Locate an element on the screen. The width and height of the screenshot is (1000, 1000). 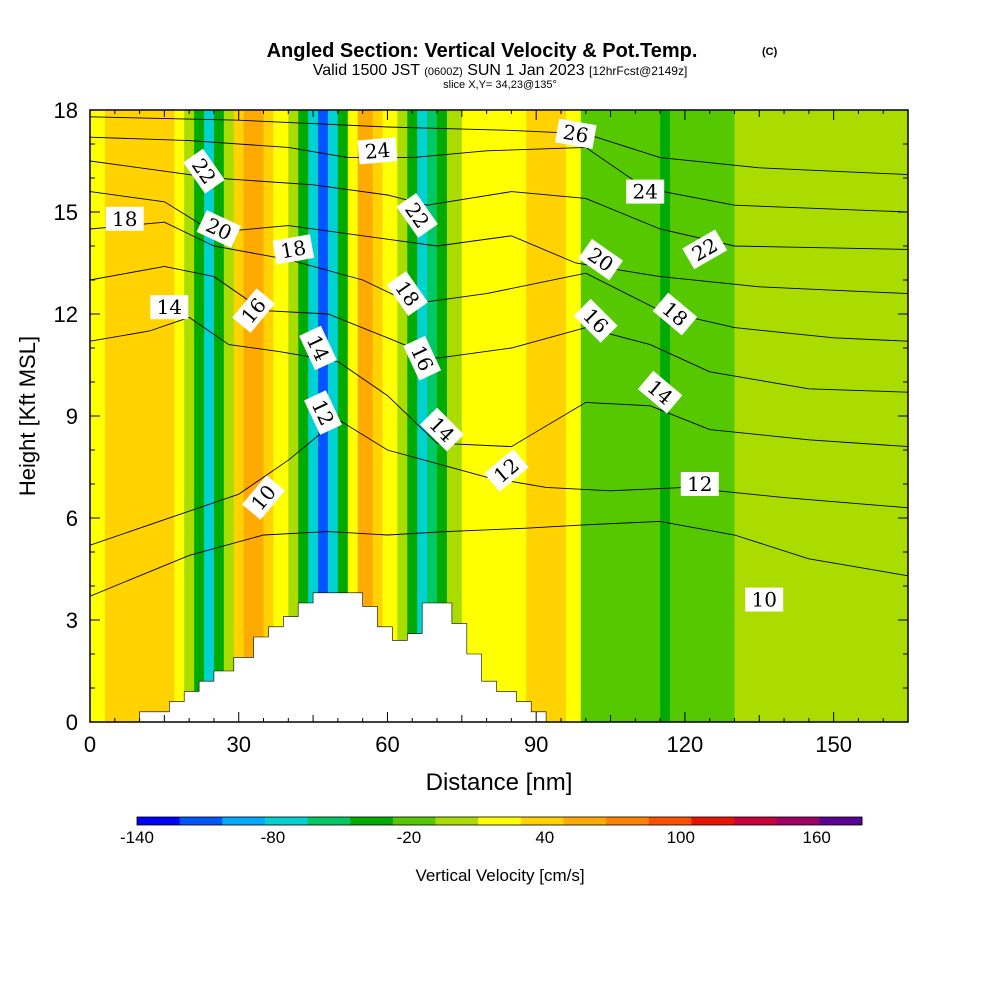
contour-label-15: 26 is located at coordinates (576, 133).